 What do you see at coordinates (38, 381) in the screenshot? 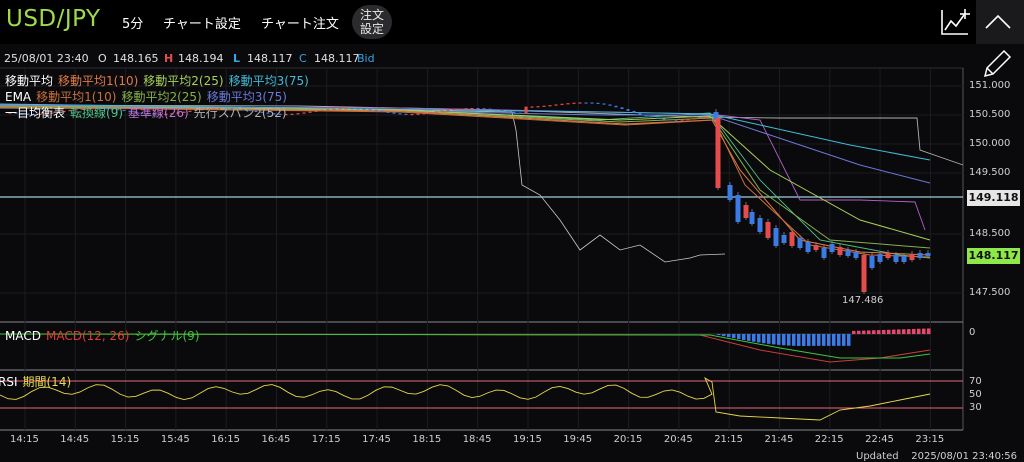
I see `rsi-legend: RSI 期間(14)` at bounding box center [38, 381].